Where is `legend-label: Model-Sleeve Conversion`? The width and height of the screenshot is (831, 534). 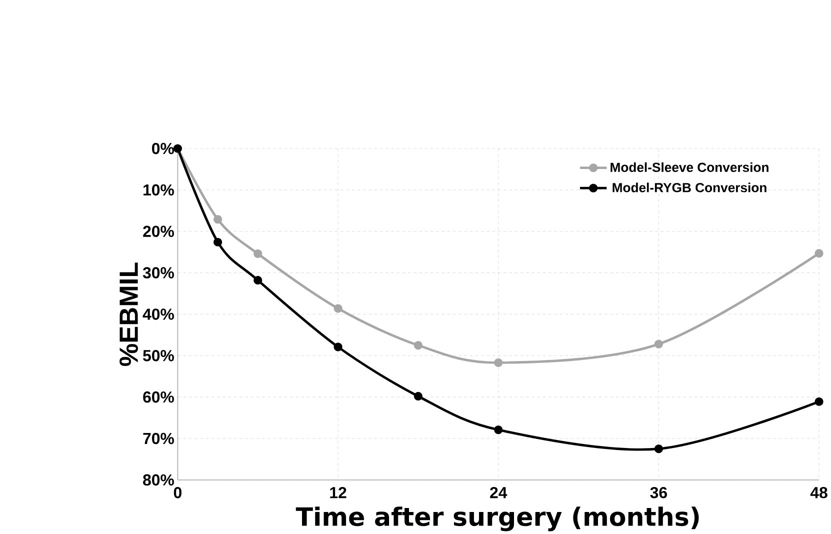
legend-label: Model-Sleeve Conversion is located at coordinates (689, 167).